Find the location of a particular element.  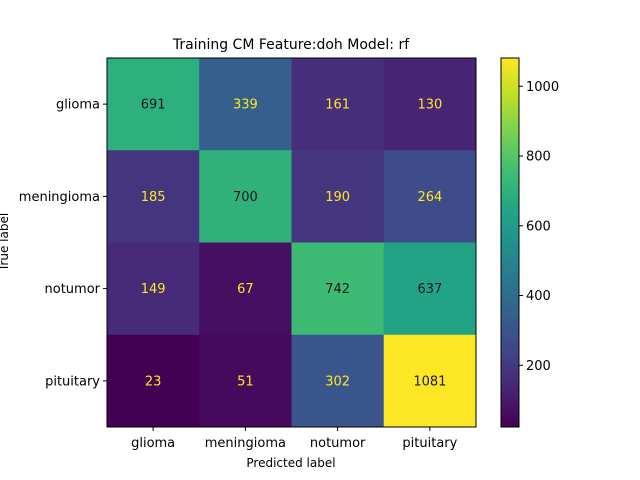

cell-value-label: 1081 is located at coordinates (429, 381).